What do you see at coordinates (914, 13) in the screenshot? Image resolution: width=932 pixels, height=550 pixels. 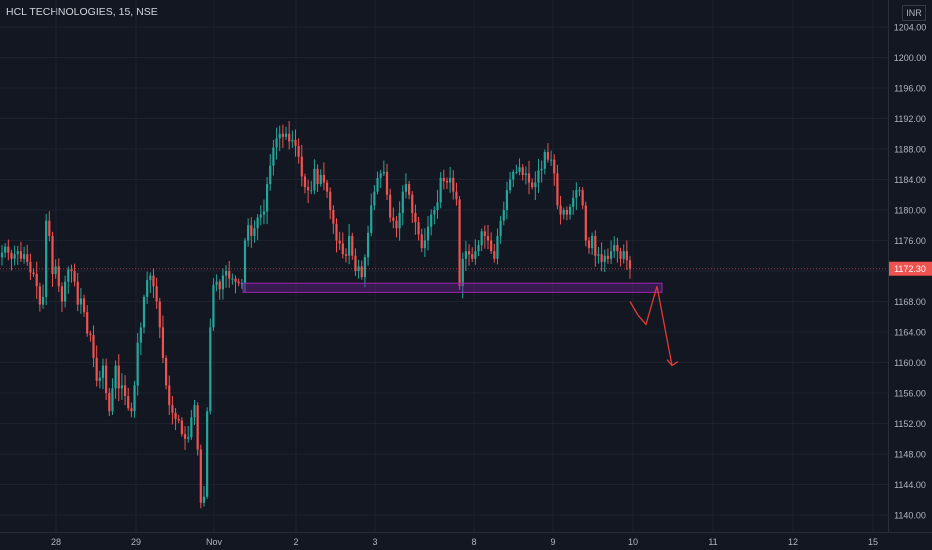 I see `currency-label: INR` at bounding box center [914, 13].